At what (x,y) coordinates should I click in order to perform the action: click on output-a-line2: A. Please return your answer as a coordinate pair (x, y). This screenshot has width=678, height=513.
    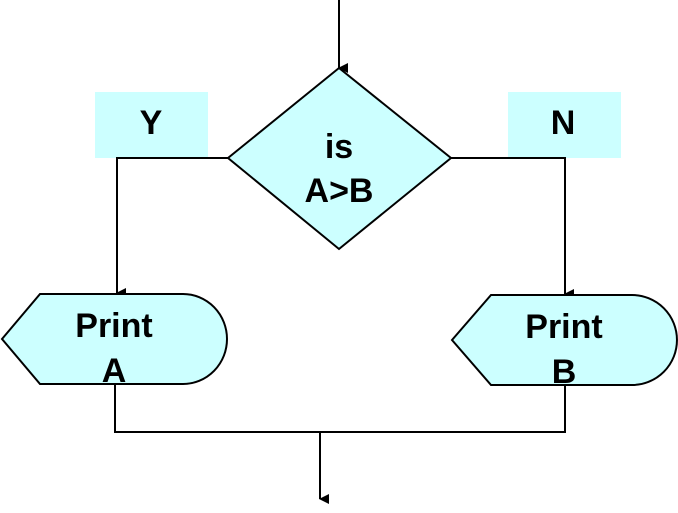
    Looking at the image, I should click on (114, 371).